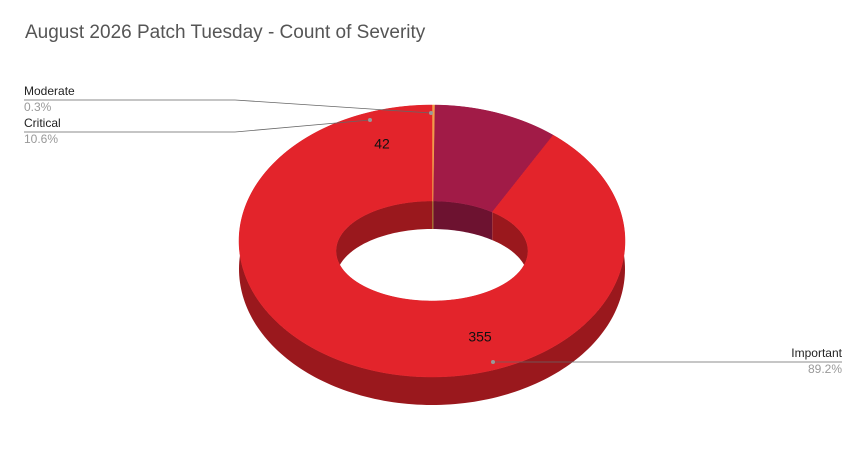 This screenshot has width=865, height=473. What do you see at coordinates (816, 353) in the screenshot?
I see `legend-label: Important` at bounding box center [816, 353].